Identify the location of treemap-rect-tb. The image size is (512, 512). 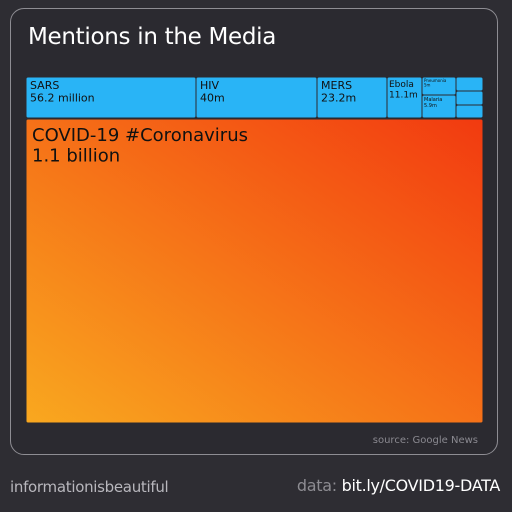
(469, 98).